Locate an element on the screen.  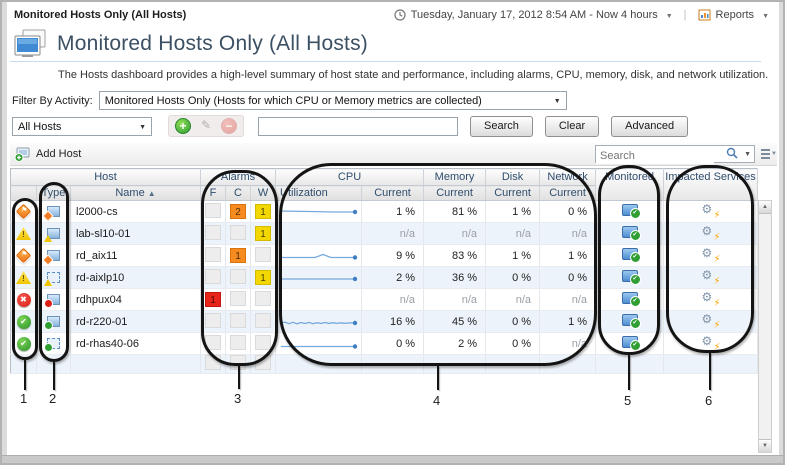
reports-menu: Reports is located at coordinates (735, 15).